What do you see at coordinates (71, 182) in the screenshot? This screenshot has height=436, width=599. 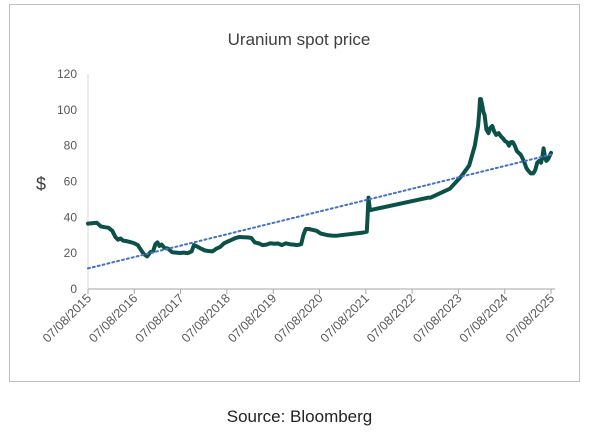 I see `y-tick-label: 60` at bounding box center [71, 182].